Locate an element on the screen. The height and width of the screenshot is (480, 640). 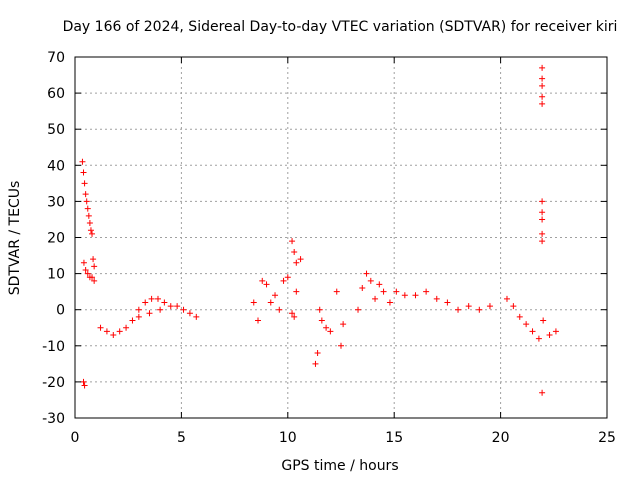
y-tick-label: 0 is located at coordinates (60, 311).